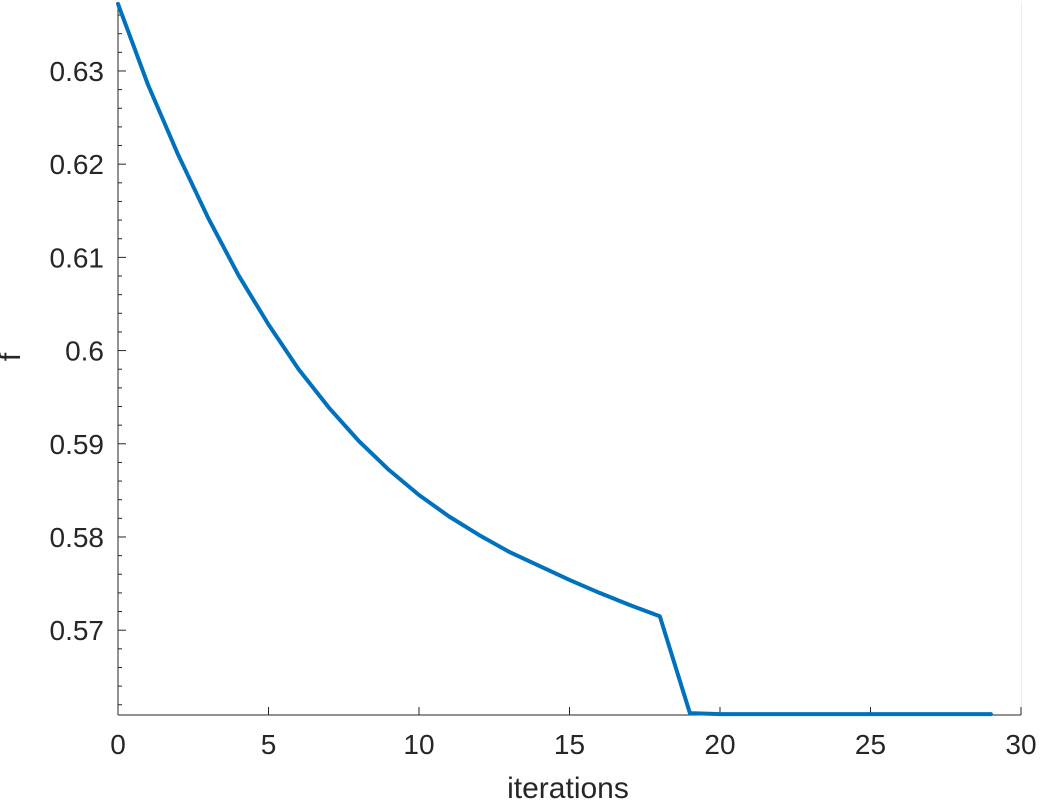  I want to click on x-tick-label: 15, so click(569, 744).